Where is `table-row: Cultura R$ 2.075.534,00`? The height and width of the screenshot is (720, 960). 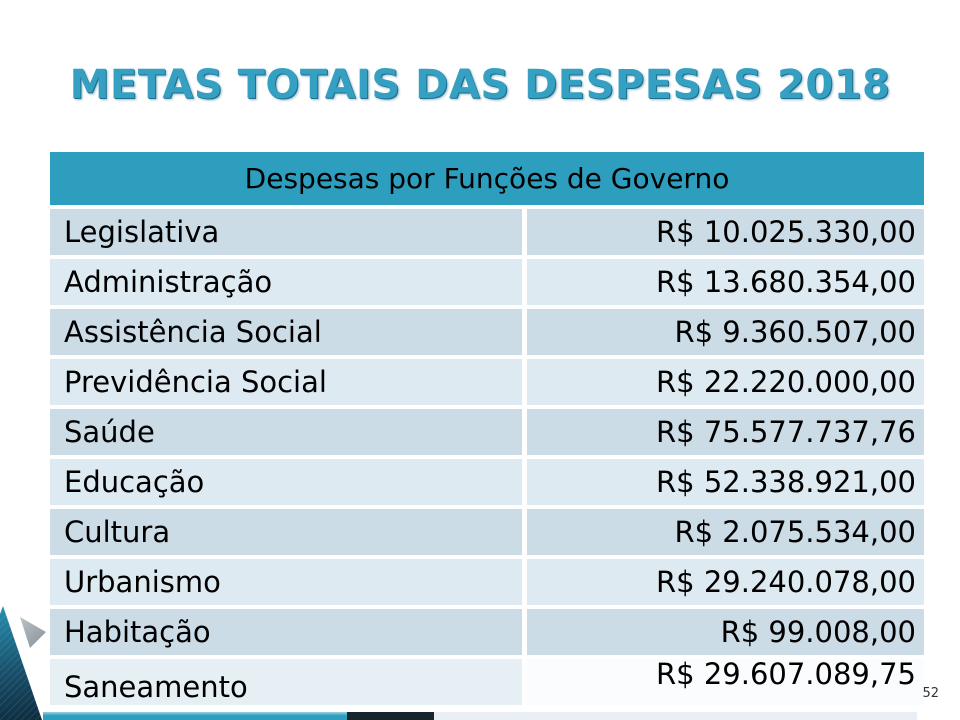
table-row: Cultura R$ 2.075.534,00 is located at coordinates (487, 532).